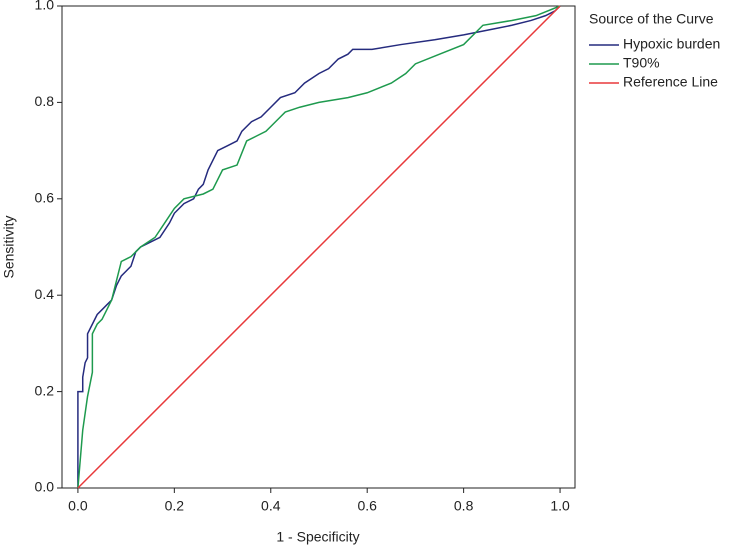 The image size is (750, 548). Describe the element at coordinates (670, 82) in the screenshot. I see `legend-label: Reference Line` at that location.